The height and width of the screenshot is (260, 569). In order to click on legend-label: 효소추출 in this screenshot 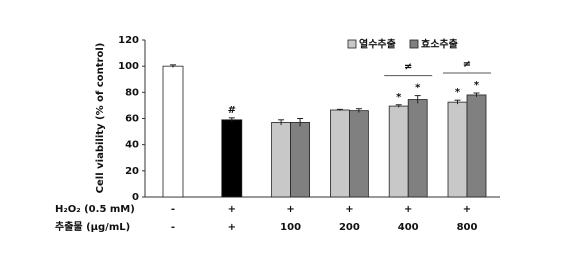, I will do `click(439, 44)`.